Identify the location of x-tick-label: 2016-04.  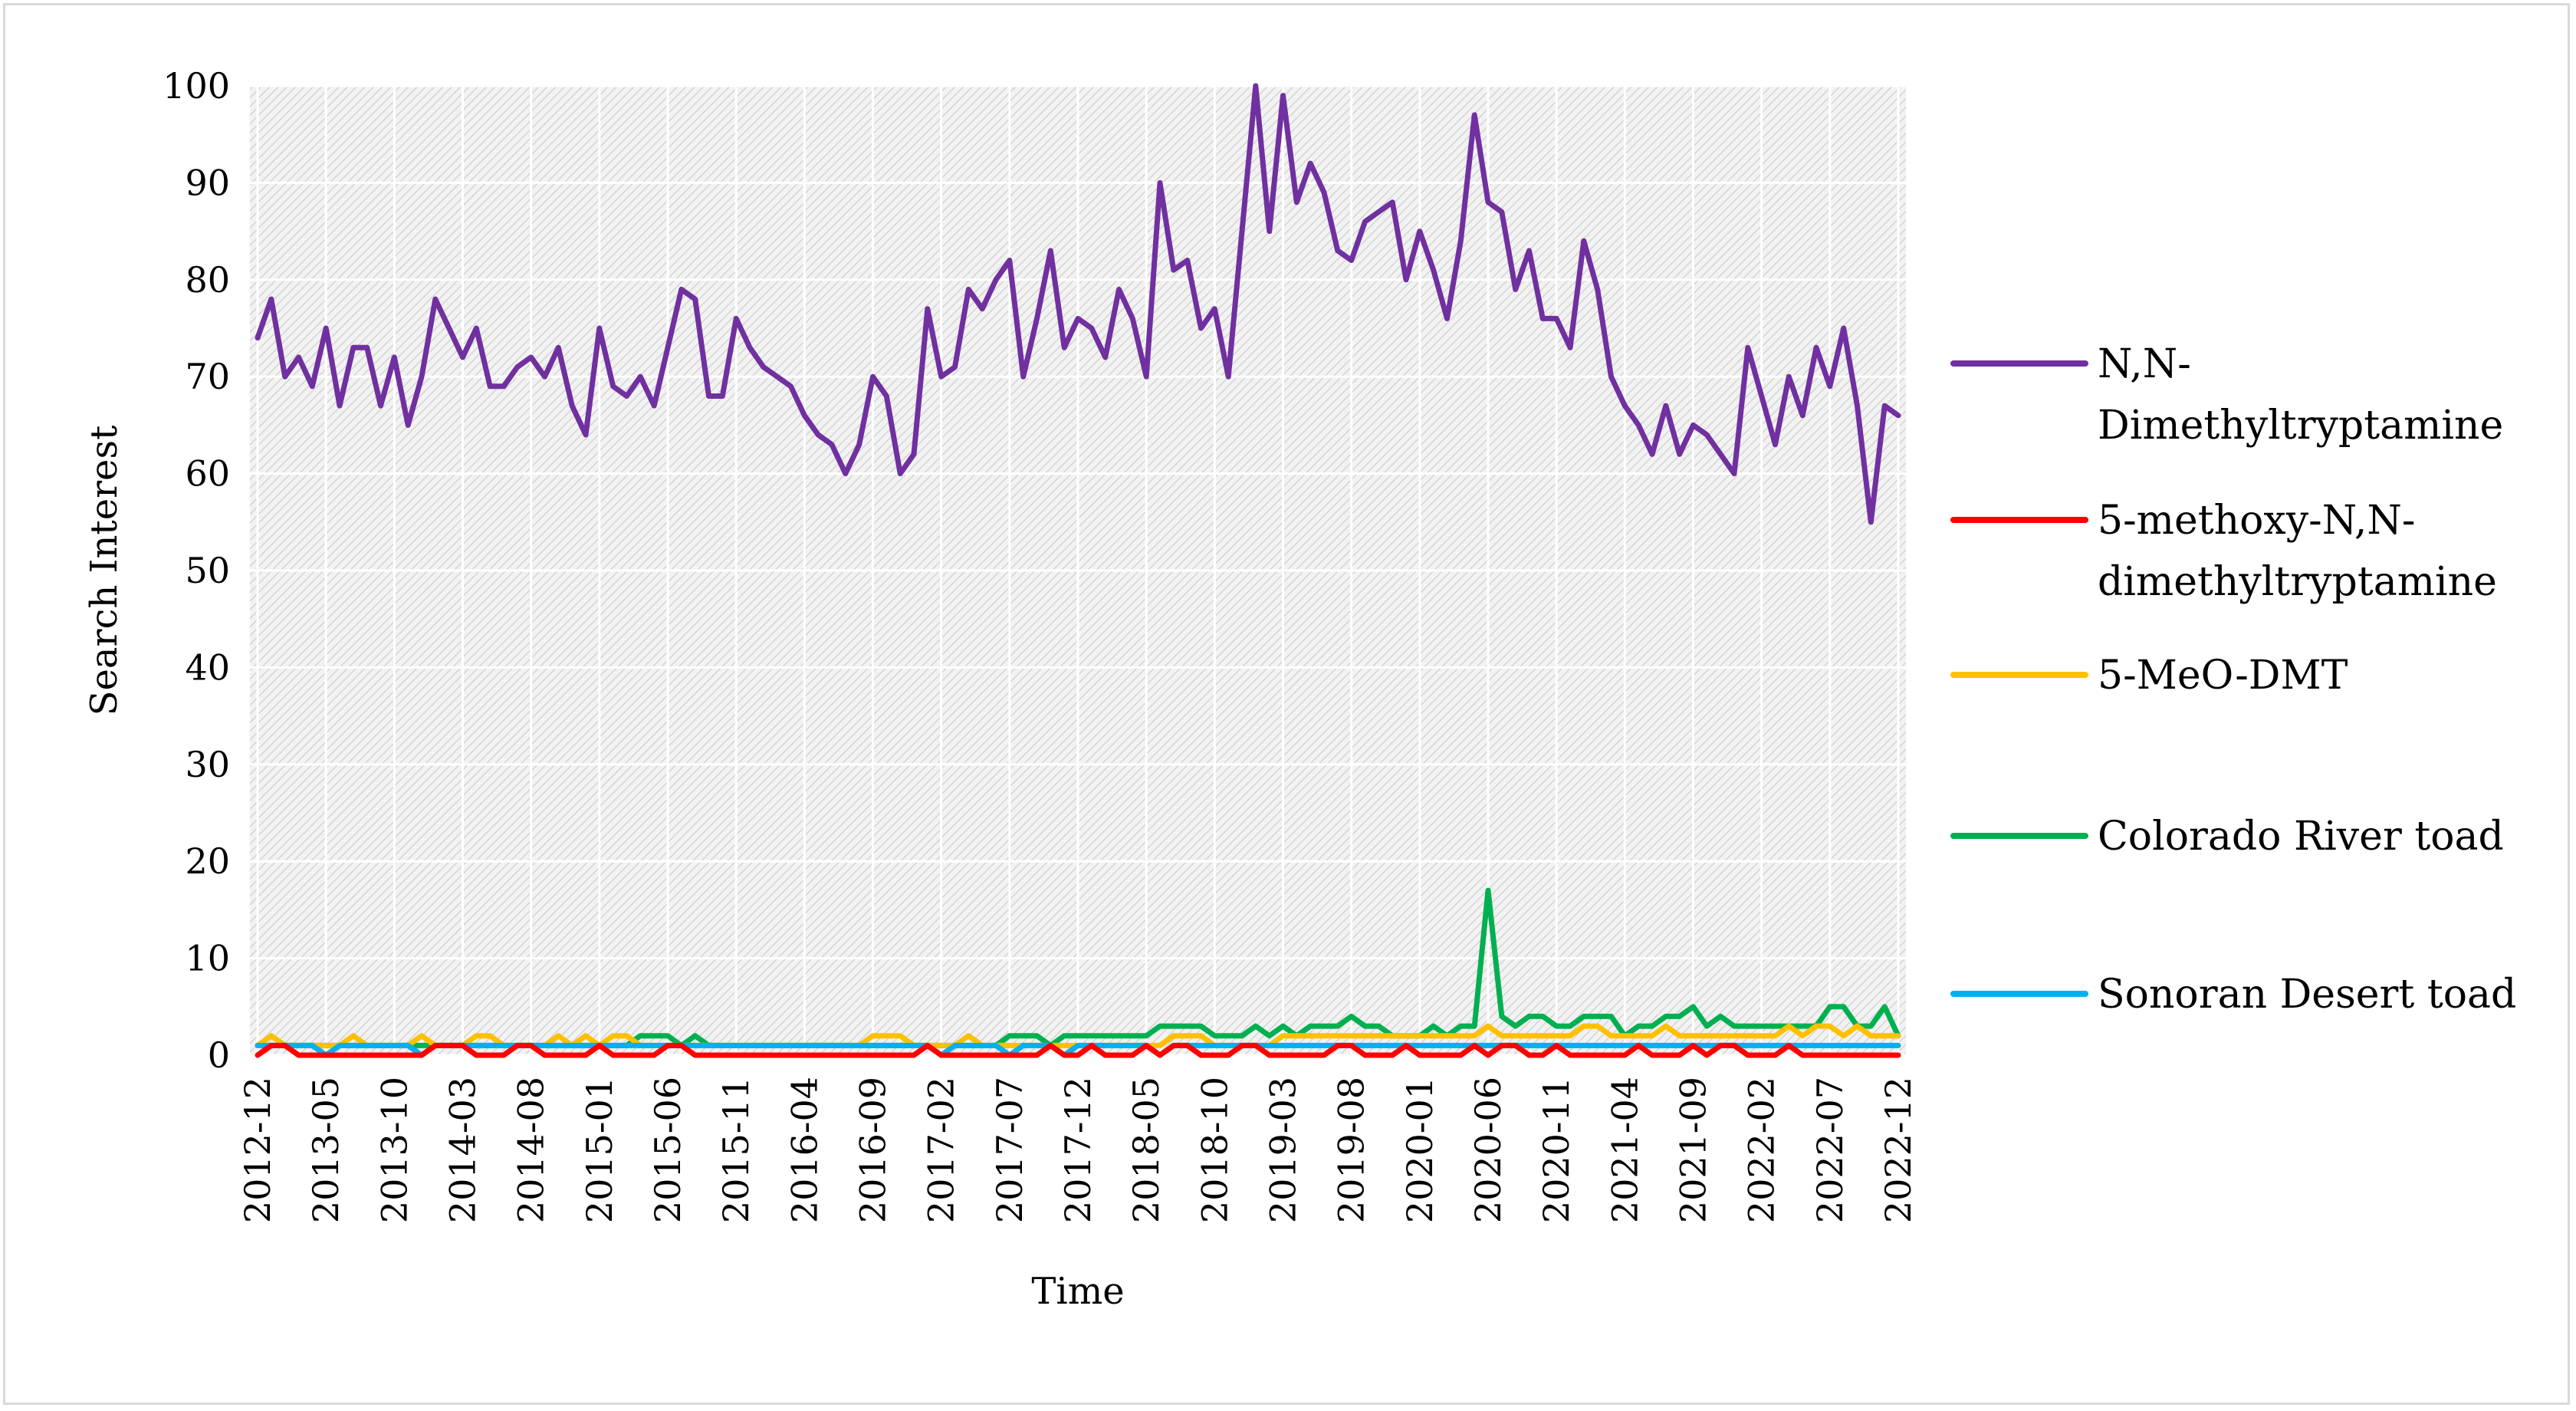
(804, 1150).